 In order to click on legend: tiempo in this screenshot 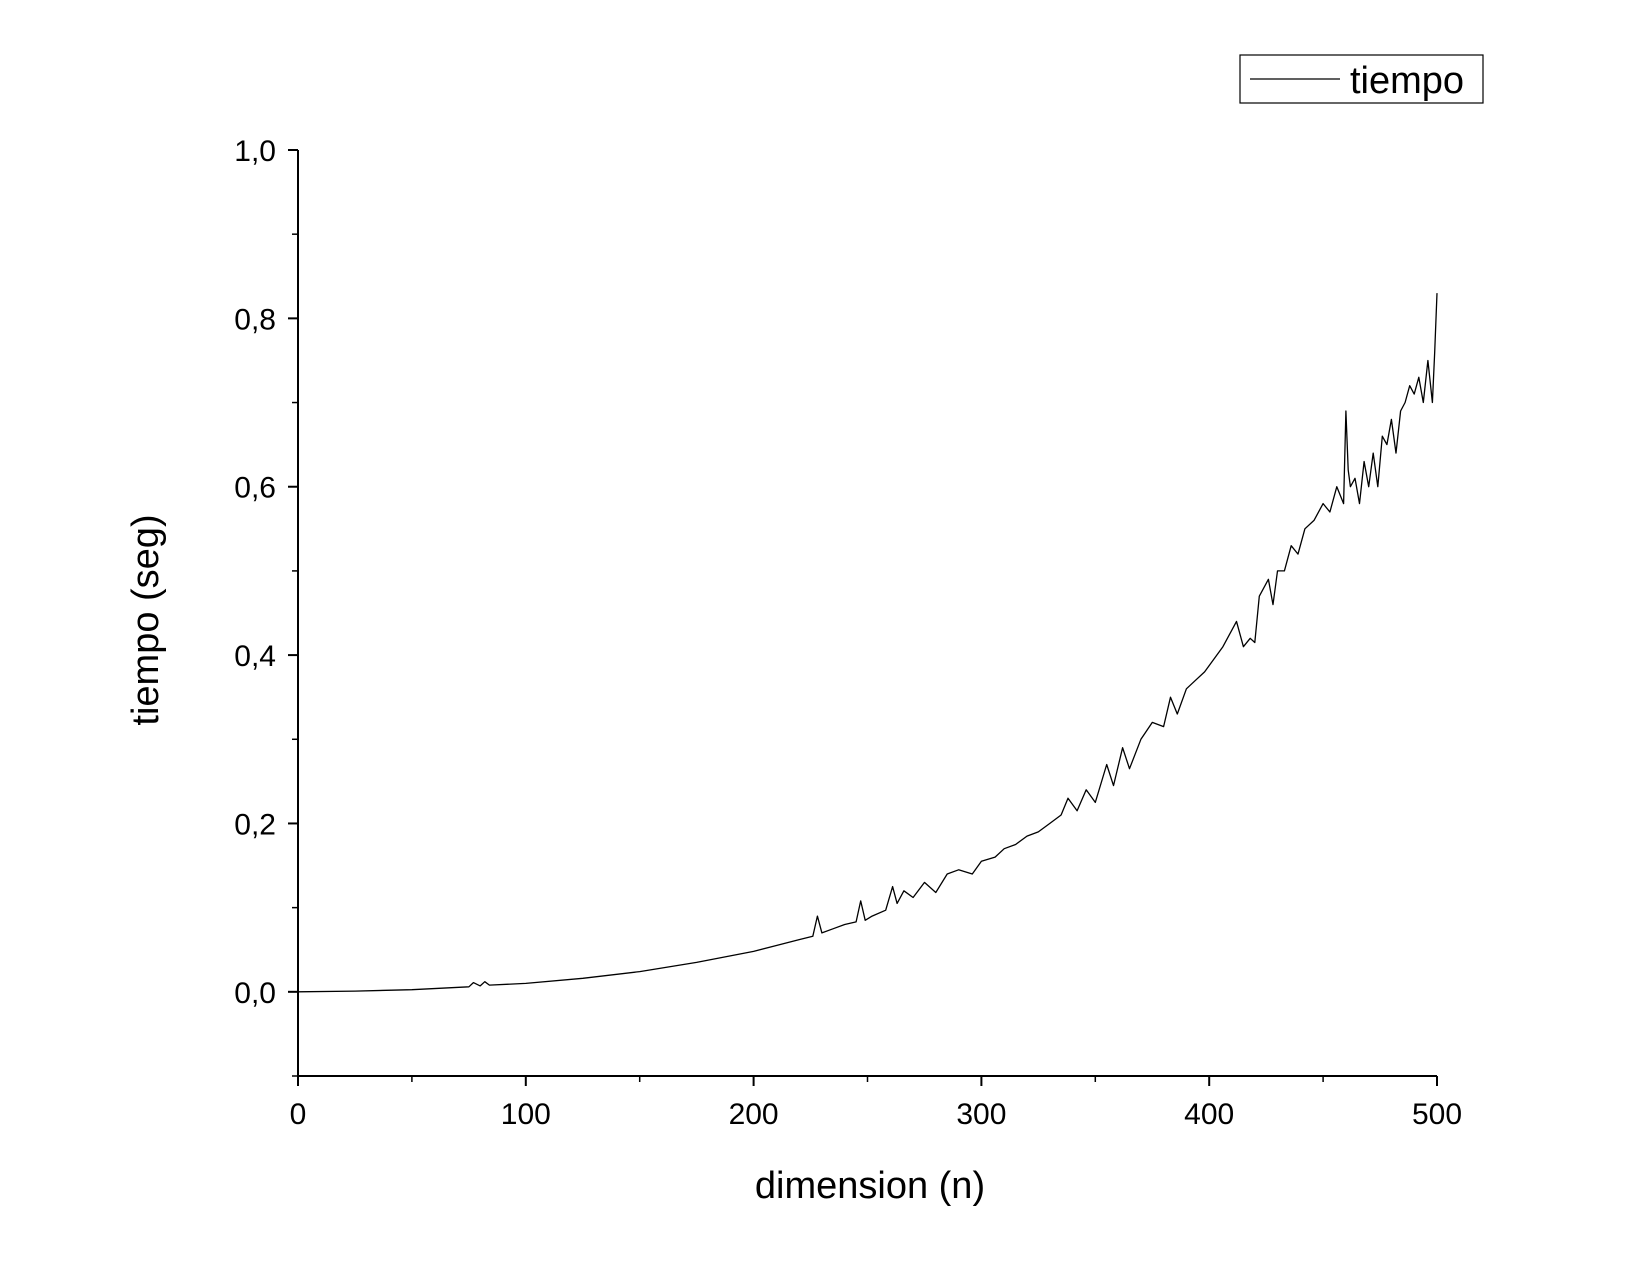, I will do `click(1361, 79)`.